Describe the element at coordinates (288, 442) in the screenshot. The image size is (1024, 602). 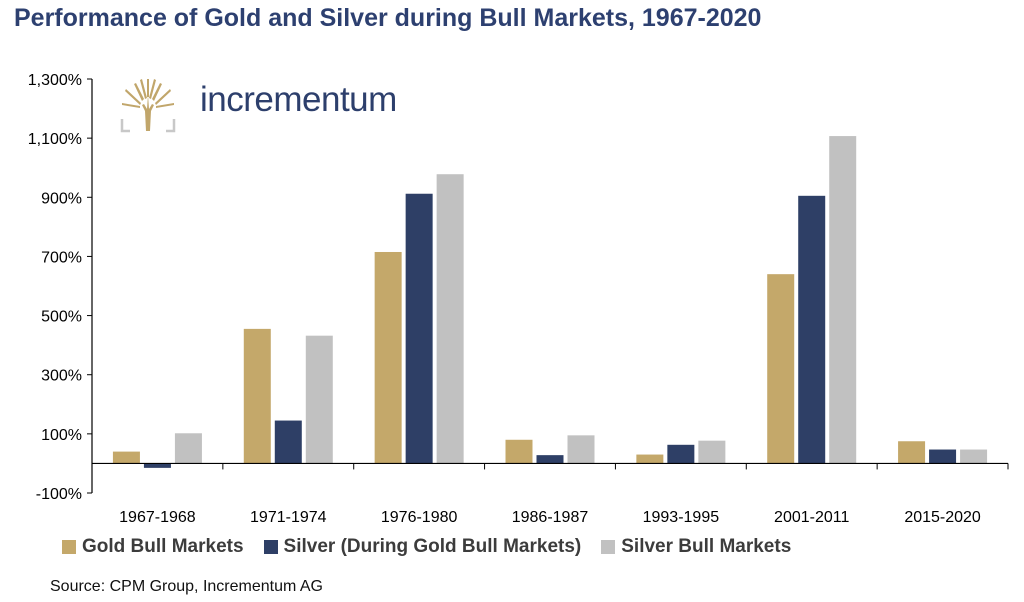
I see `bar-2-1971-1974` at that location.